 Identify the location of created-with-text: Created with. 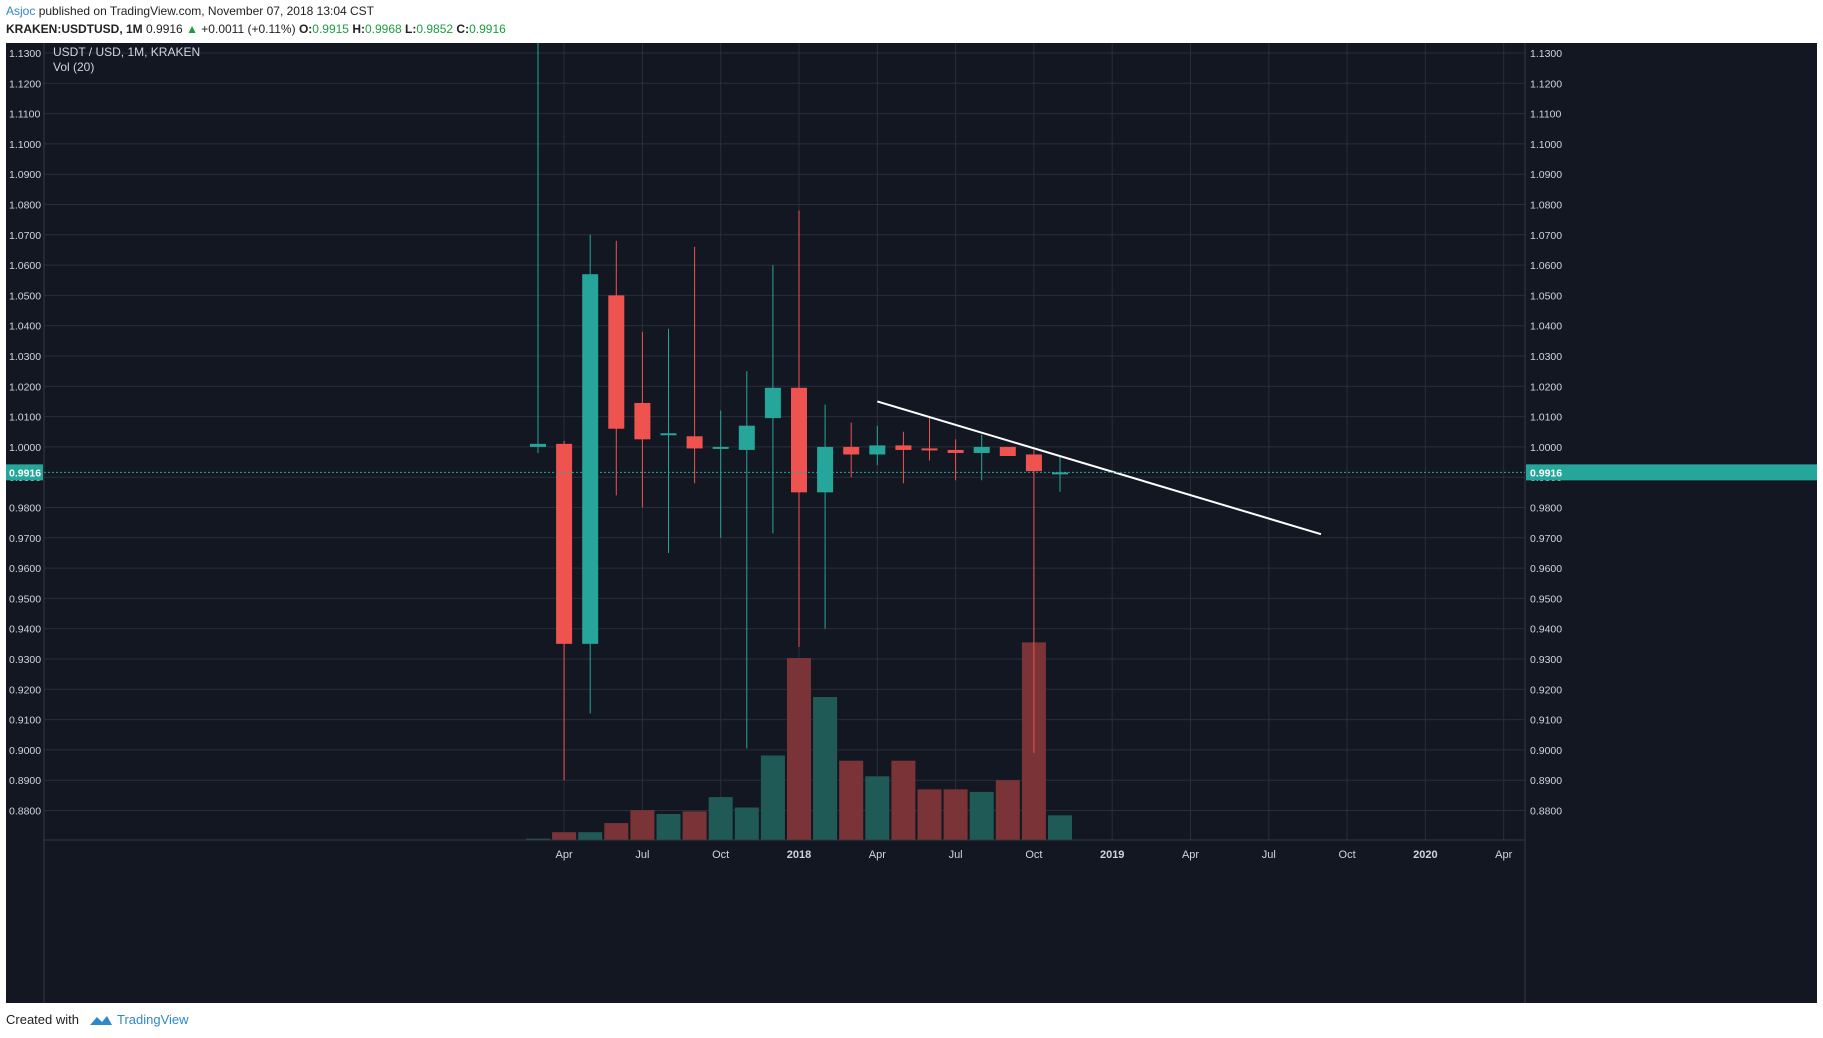
(42, 1019).